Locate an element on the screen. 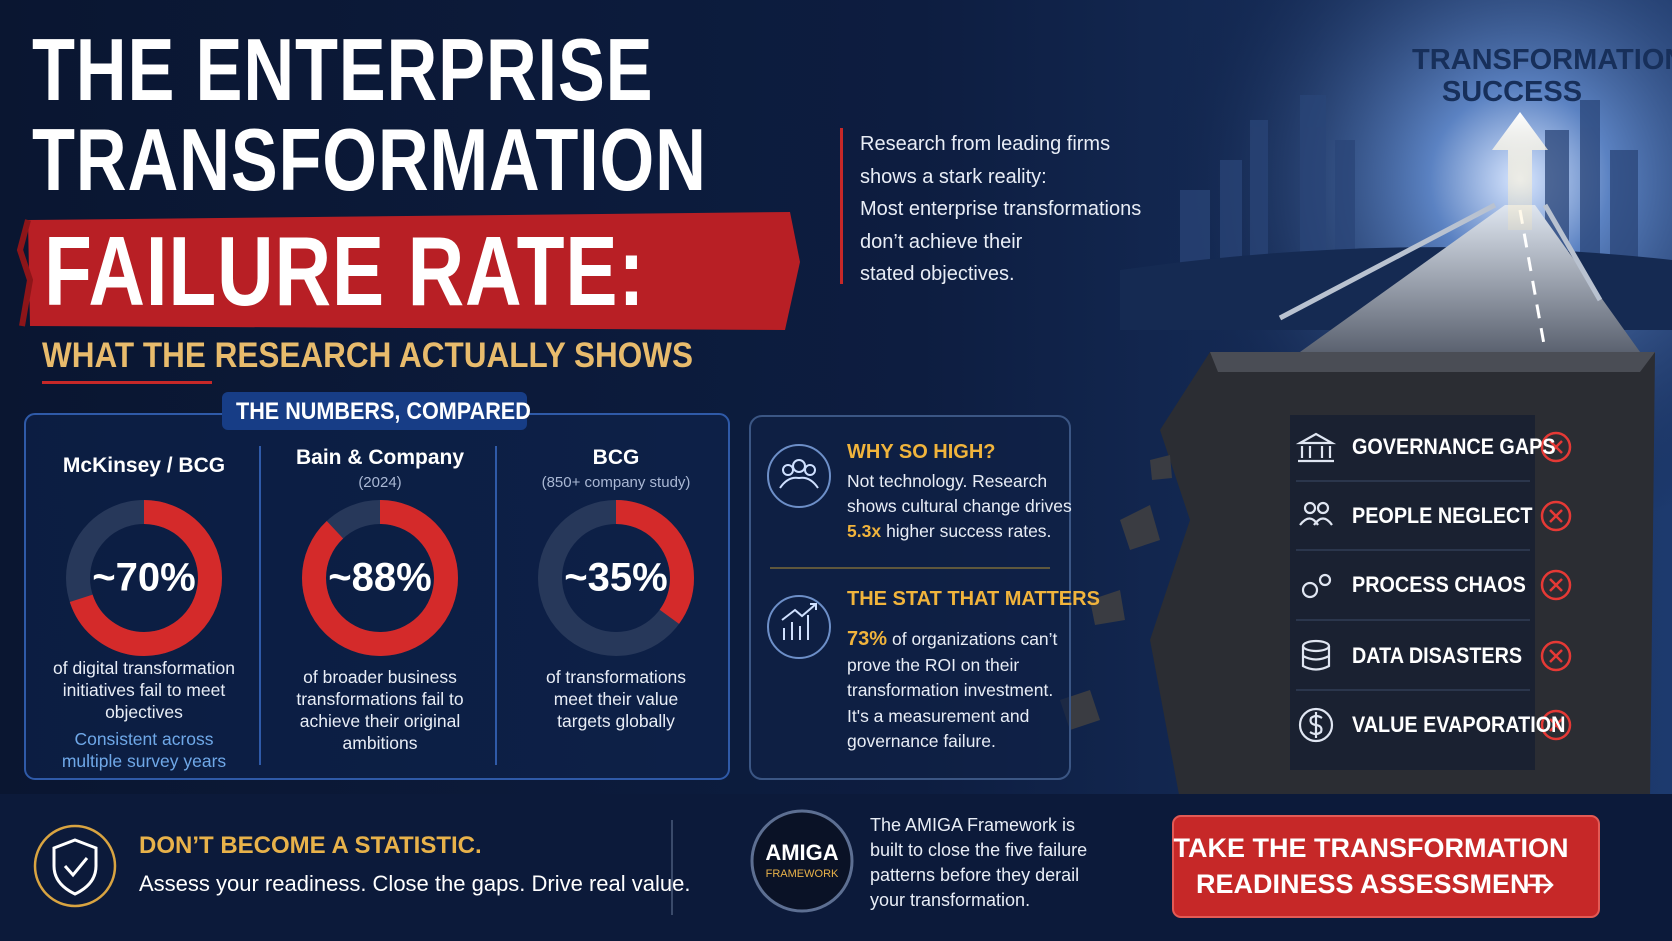 The image size is (1672, 941). stat-heading: THE STAT THAT MATTERS is located at coordinates (973, 599).